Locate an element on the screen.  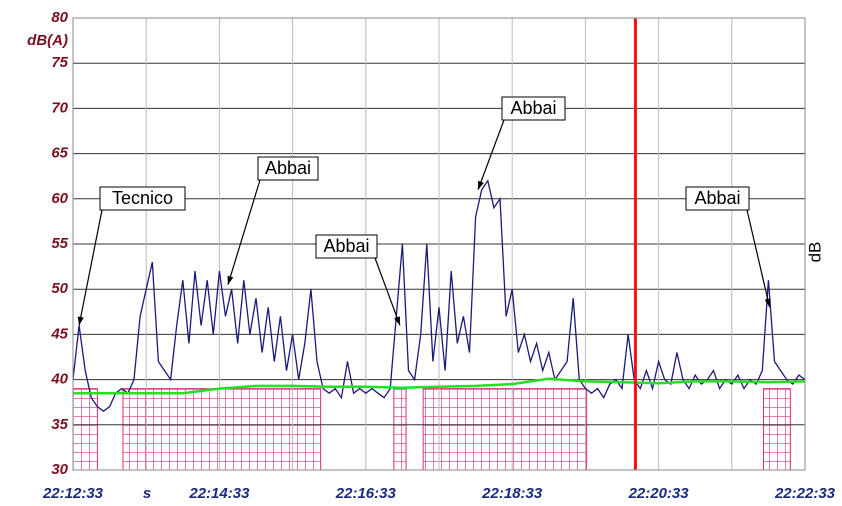
x-axis-label: s is located at coordinates (147, 493).